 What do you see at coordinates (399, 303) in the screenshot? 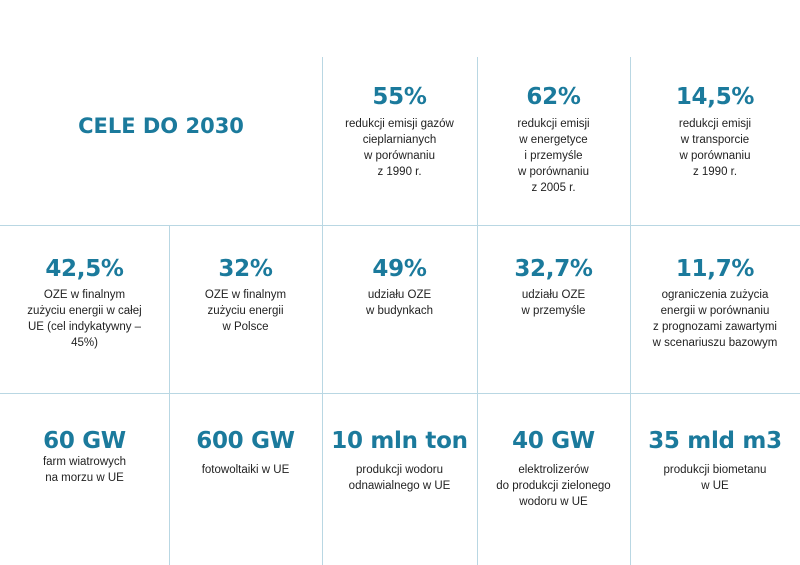
I see `target-description: udziału OZE w budynkach` at bounding box center [399, 303].